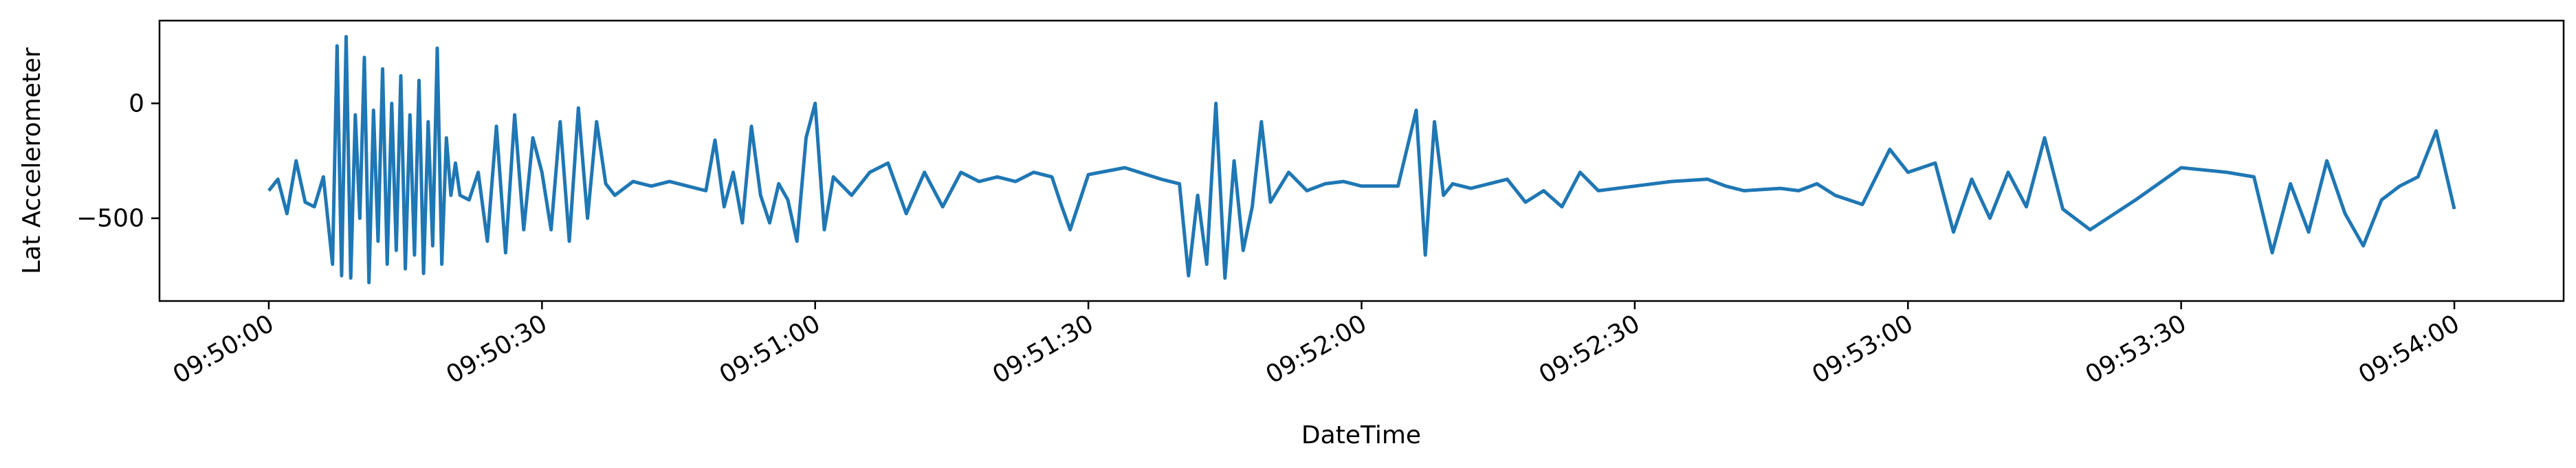 This screenshot has height=468, width=2576. What do you see at coordinates (2409, 349) in the screenshot?
I see `x-tick-label: 09:54:00` at bounding box center [2409, 349].